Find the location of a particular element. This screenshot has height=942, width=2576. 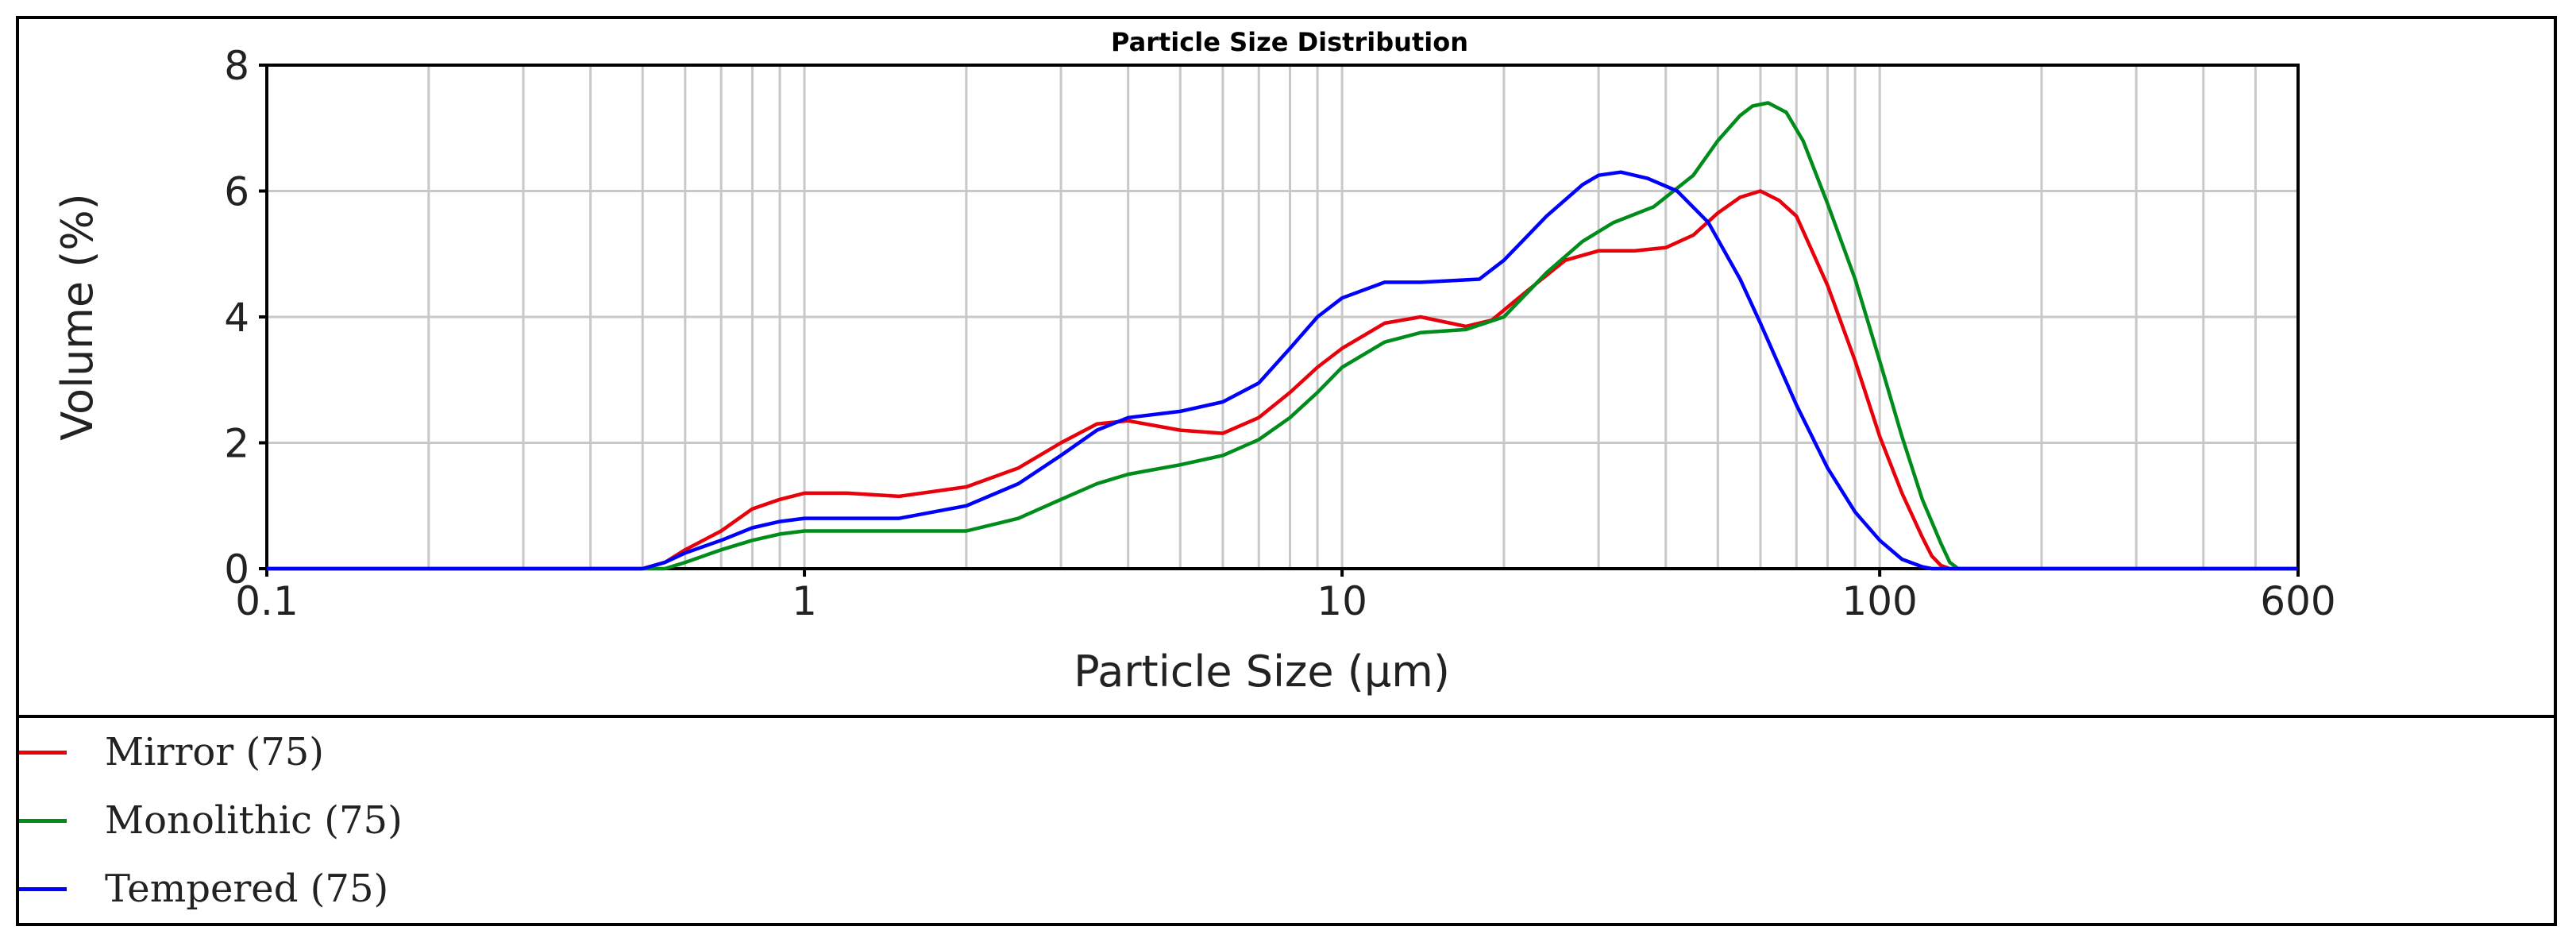

legend-item-0: Mirror (75) is located at coordinates (171, 752).